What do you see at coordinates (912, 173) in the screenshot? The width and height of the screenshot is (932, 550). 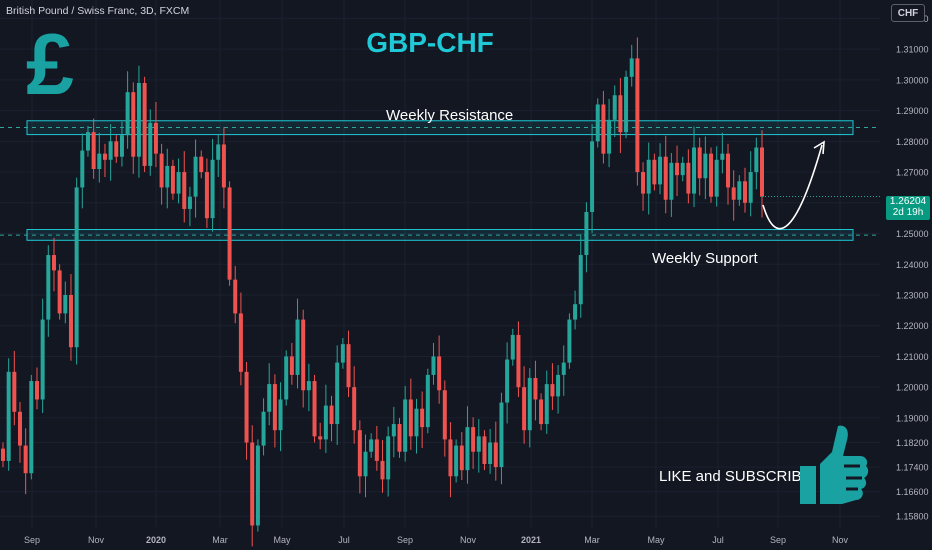 I see `y-tick-label: 1.27000` at bounding box center [912, 173].